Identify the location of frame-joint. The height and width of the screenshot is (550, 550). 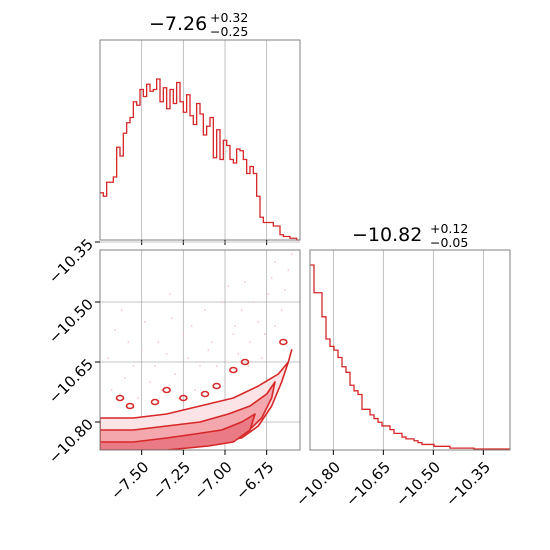
(200, 350).